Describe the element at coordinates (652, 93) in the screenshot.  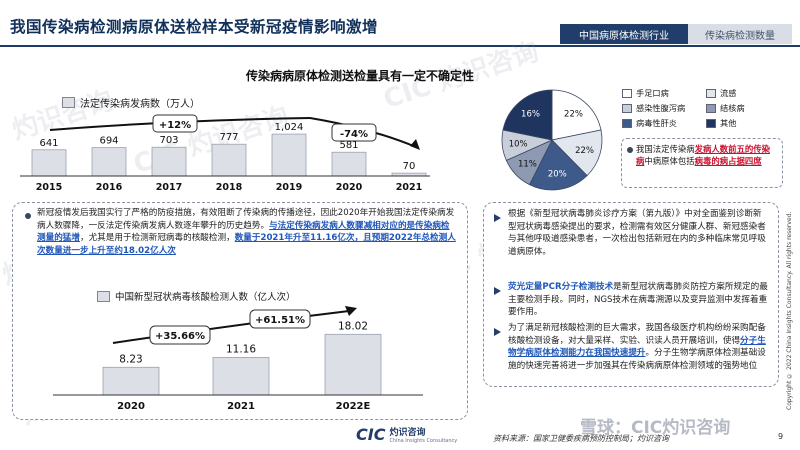
I see `legend-label: 手足口病` at that location.